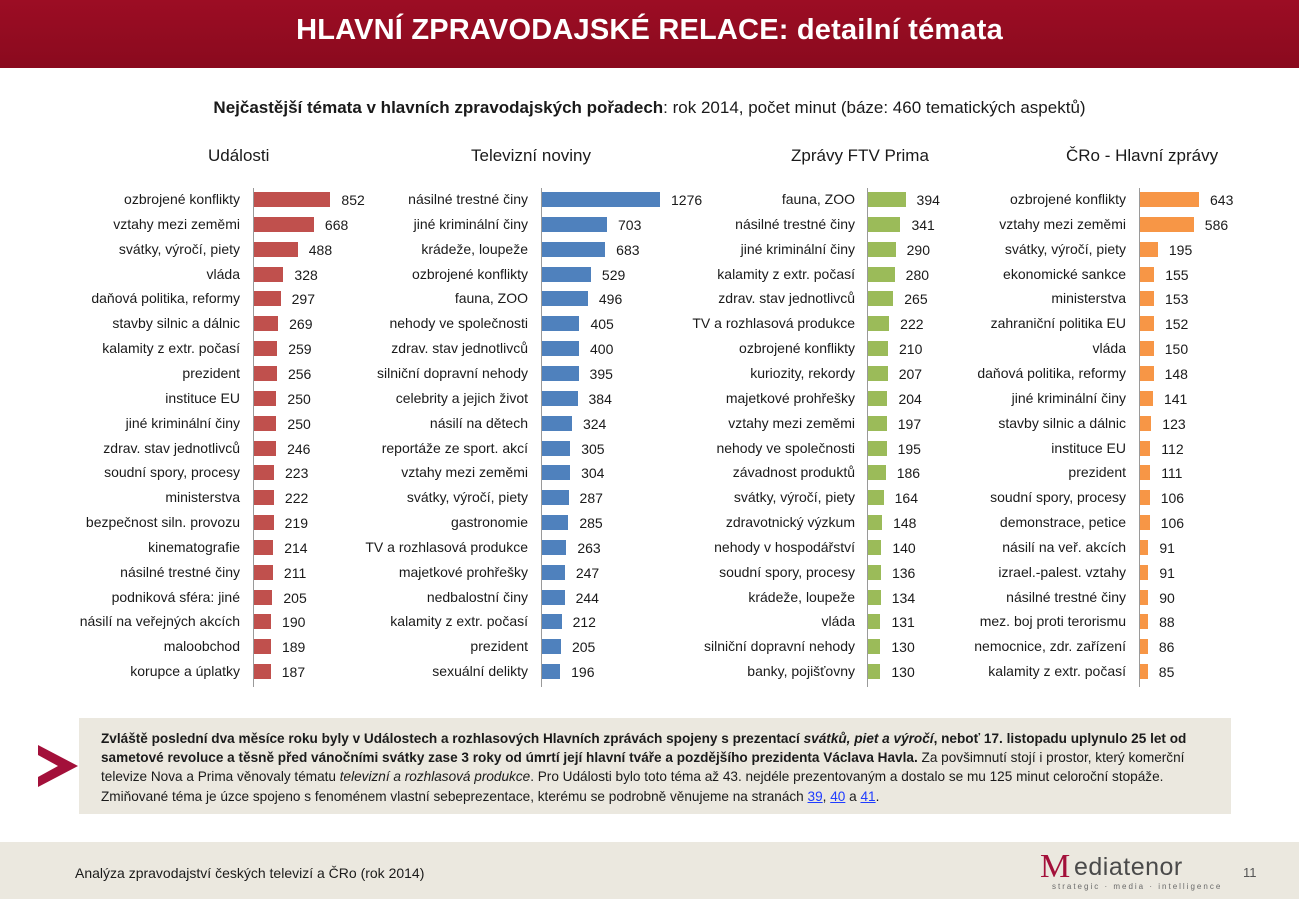 The image size is (1299, 899). Describe the element at coordinates (1175, 398) in the screenshot. I see `data-label: 141` at that location.